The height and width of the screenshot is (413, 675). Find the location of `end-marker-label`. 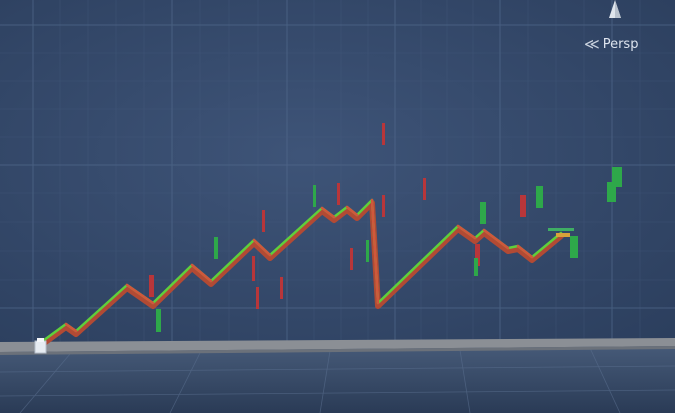

end-marker-label is located at coordinates (561, 232).